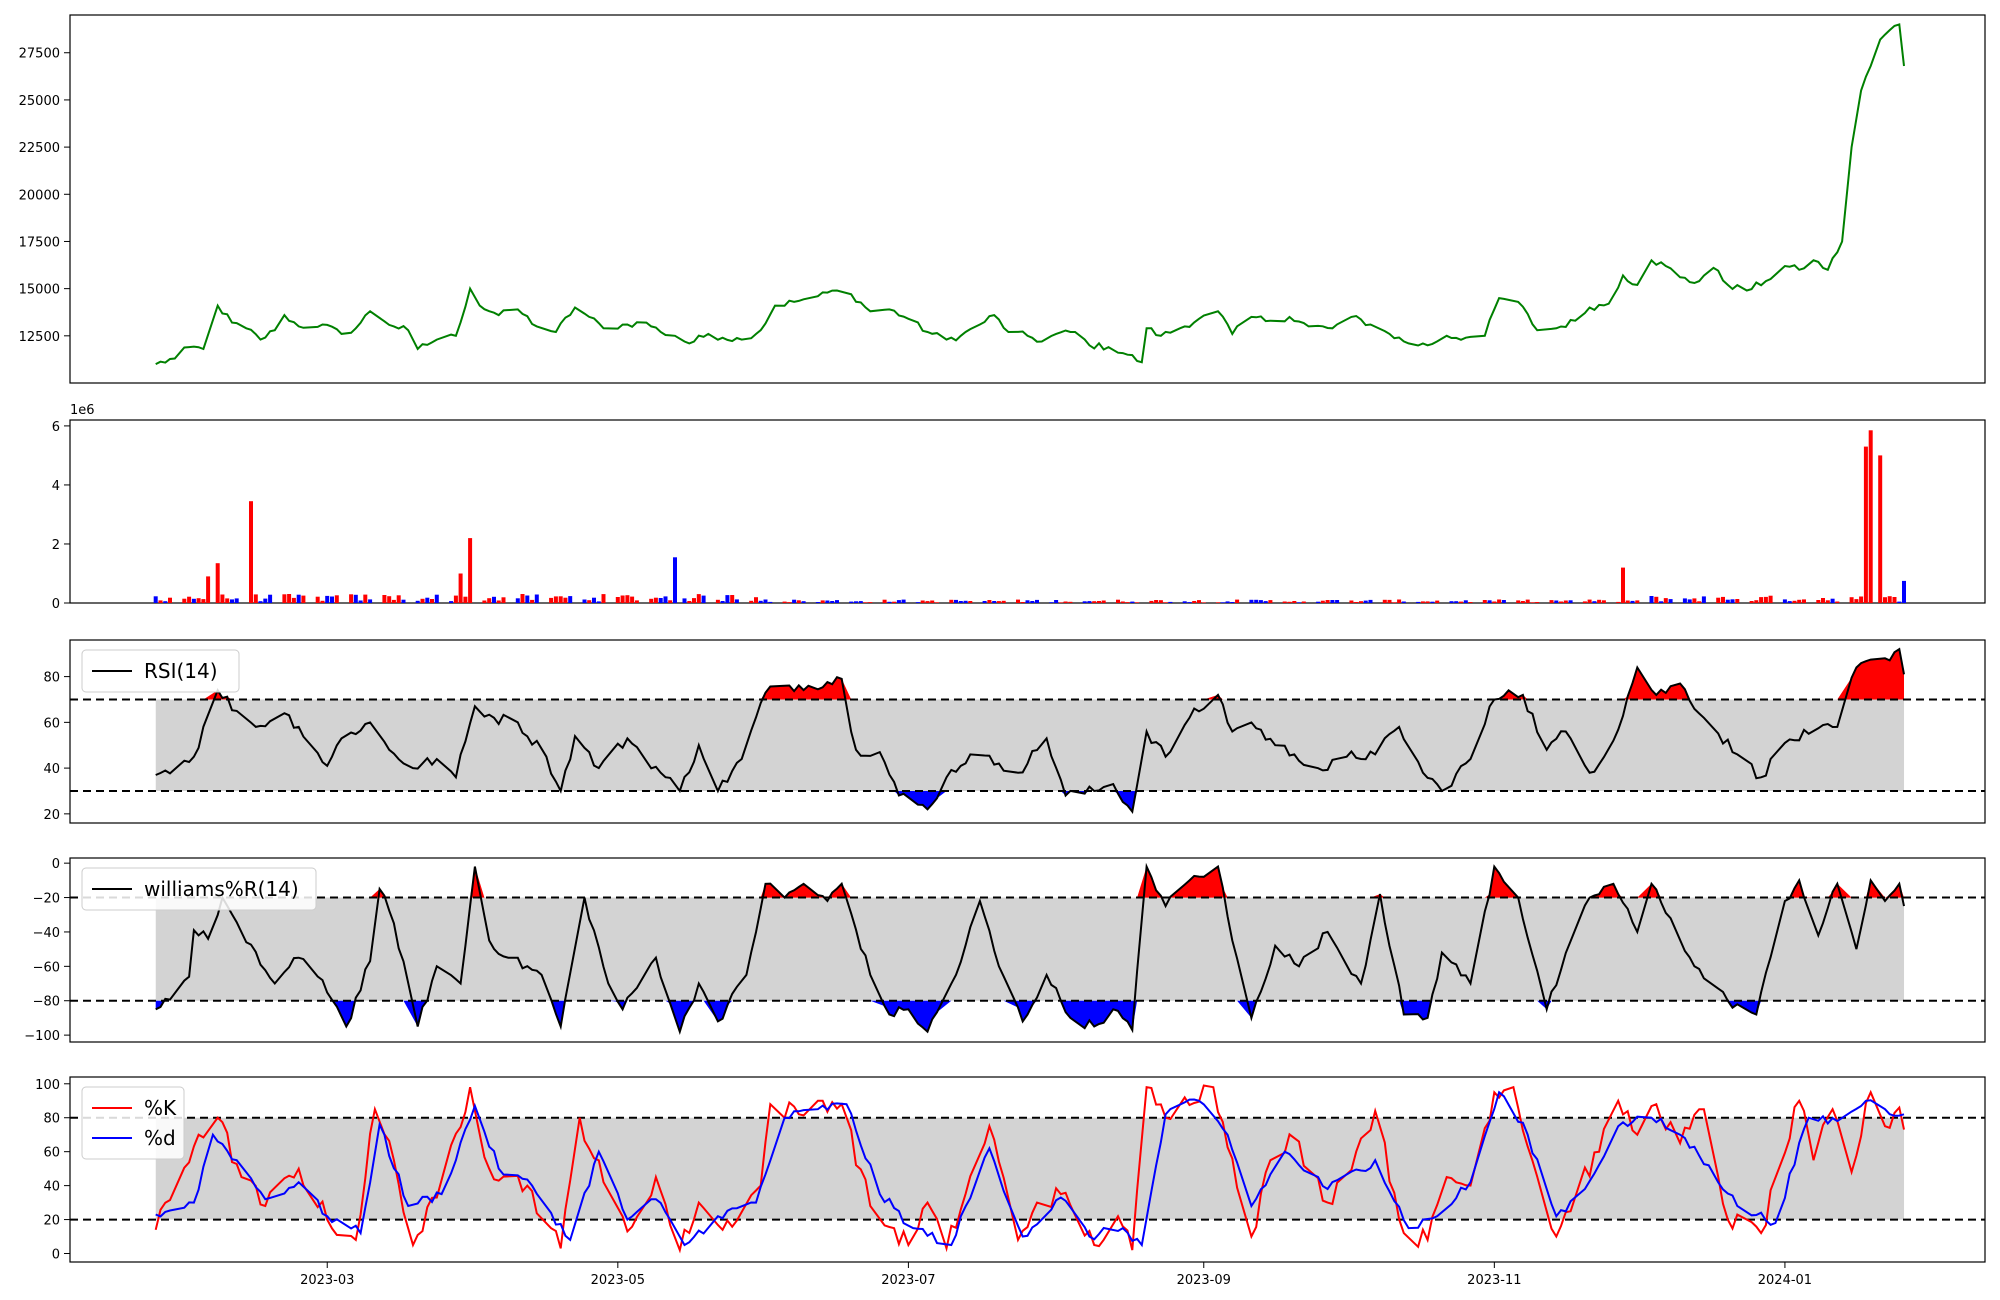  What do you see at coordinates (160, 1138) in the screenshot?
I see `stoch-legend-label: %d` at bounding box center [160, 1138].